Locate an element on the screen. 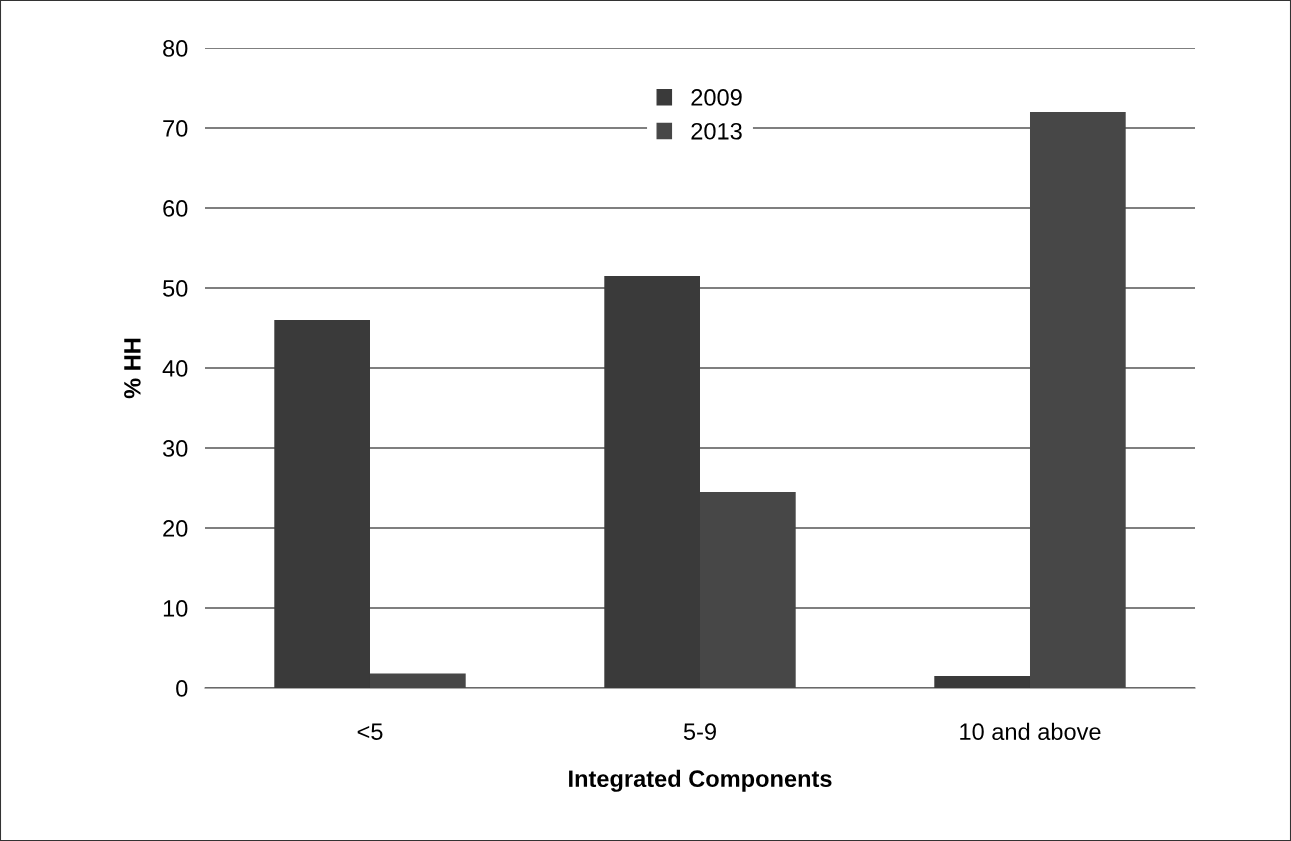  y-tick-label: 50 is located at coordinates (175, 288).